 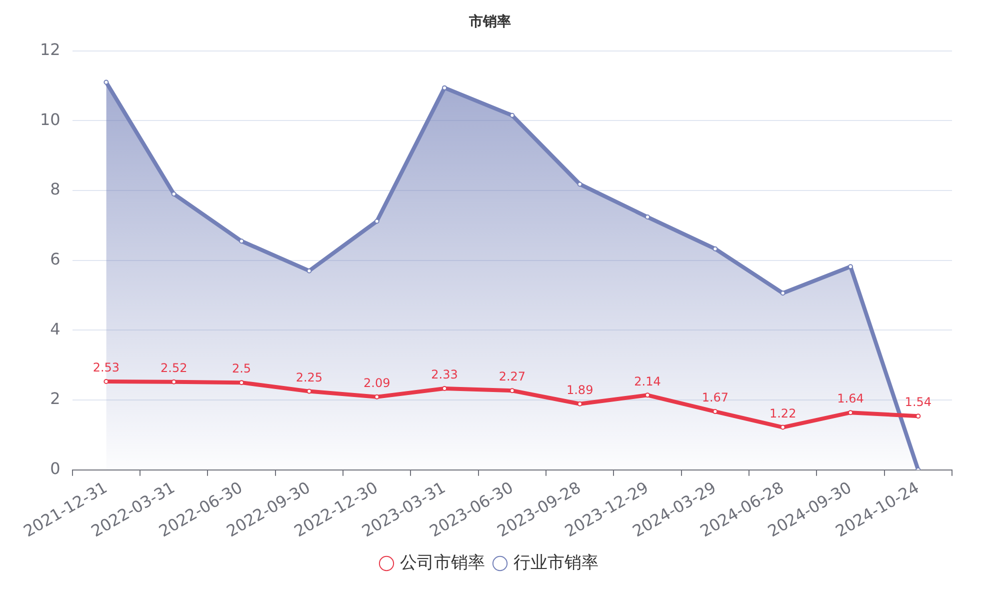 What do you see at coordinates (309, 377) in the screenshot?
I see `data-label: 2.25` at bounding box center [309, 377].